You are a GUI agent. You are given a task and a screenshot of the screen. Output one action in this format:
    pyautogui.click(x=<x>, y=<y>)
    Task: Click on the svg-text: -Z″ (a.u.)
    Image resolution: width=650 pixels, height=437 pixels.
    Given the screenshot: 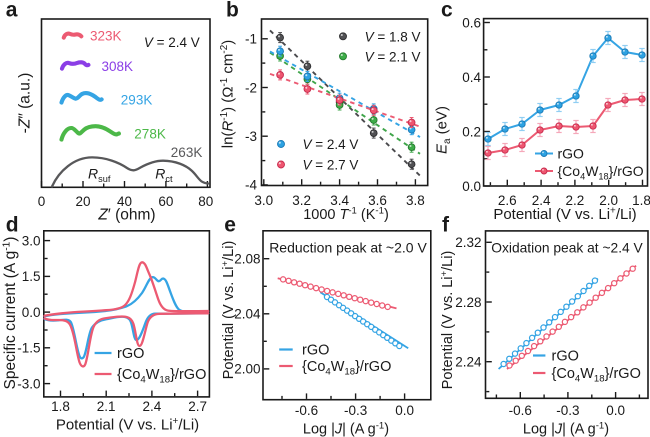 What is the action you would take?
    pyautogui.click(x=25, y=103)
    